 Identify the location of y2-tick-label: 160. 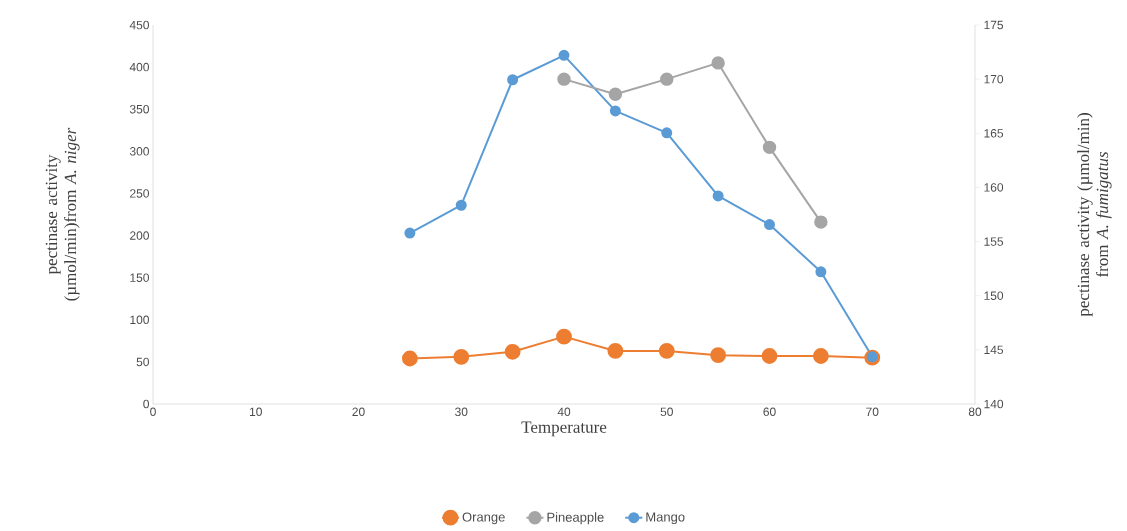
(994, 187).